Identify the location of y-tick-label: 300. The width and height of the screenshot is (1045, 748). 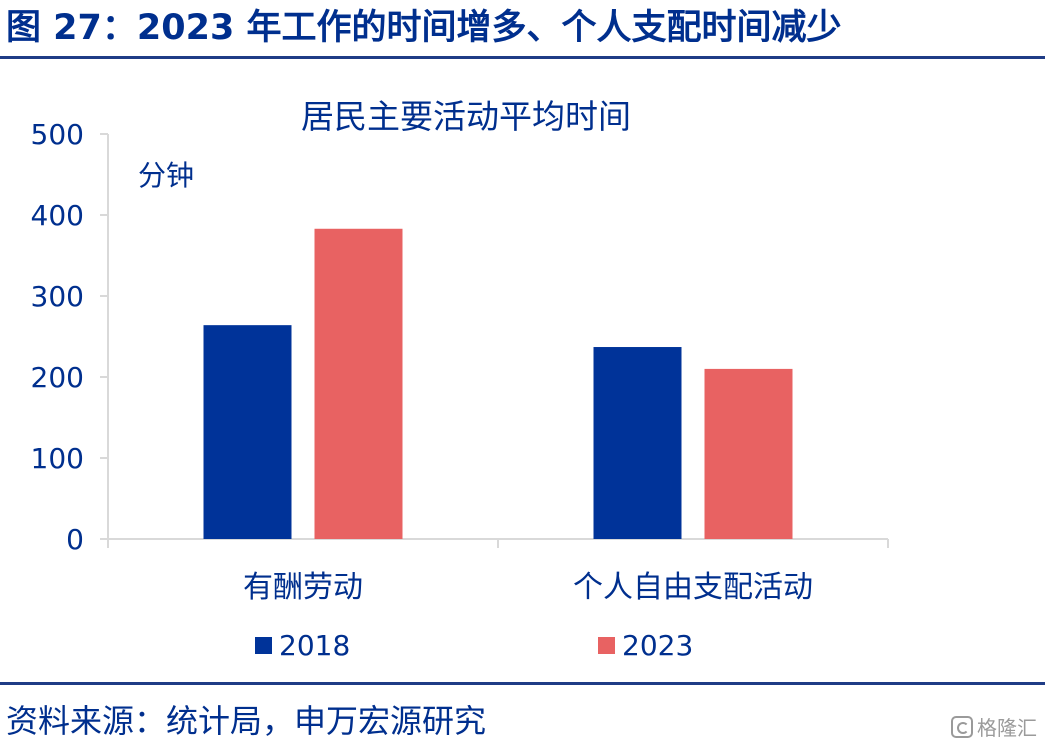
(57, 296).